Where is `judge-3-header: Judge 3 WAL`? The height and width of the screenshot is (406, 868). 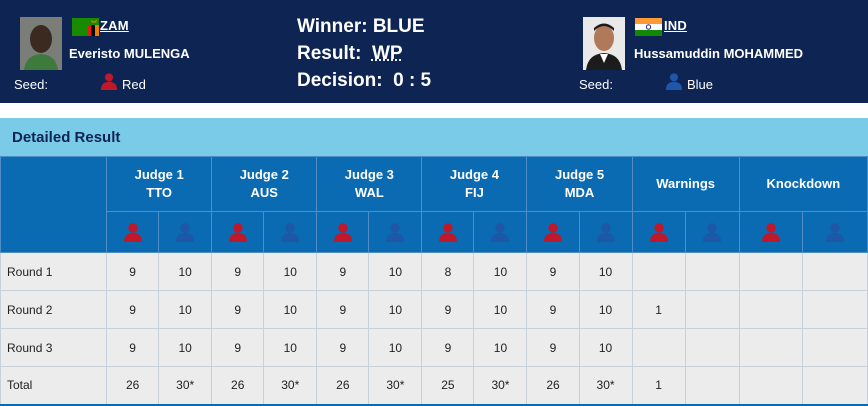 judge-3-header: Judge 3 WAL is located at coordinates (369, 184).